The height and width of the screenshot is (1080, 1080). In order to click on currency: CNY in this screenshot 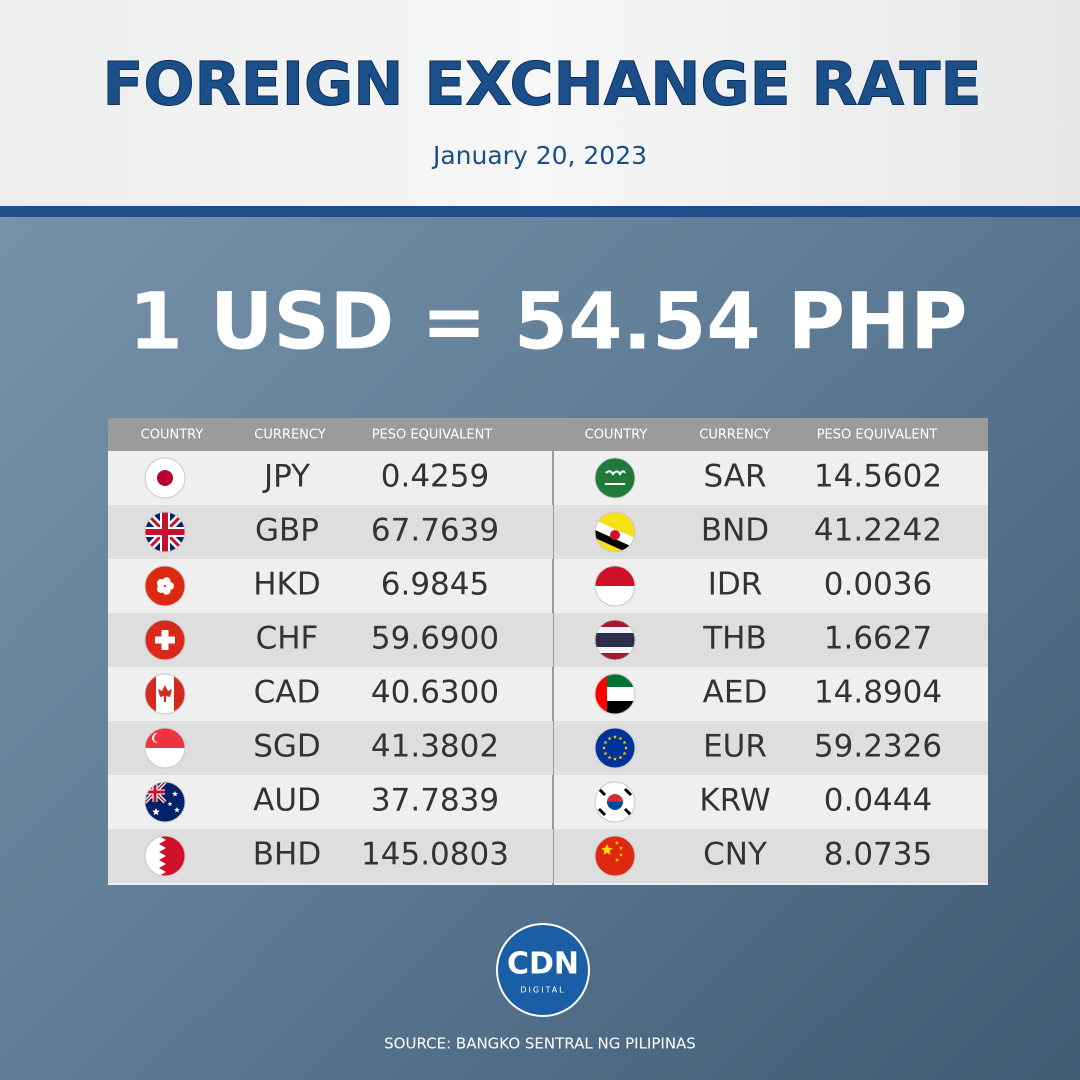, I will do `click(735, 855)`.